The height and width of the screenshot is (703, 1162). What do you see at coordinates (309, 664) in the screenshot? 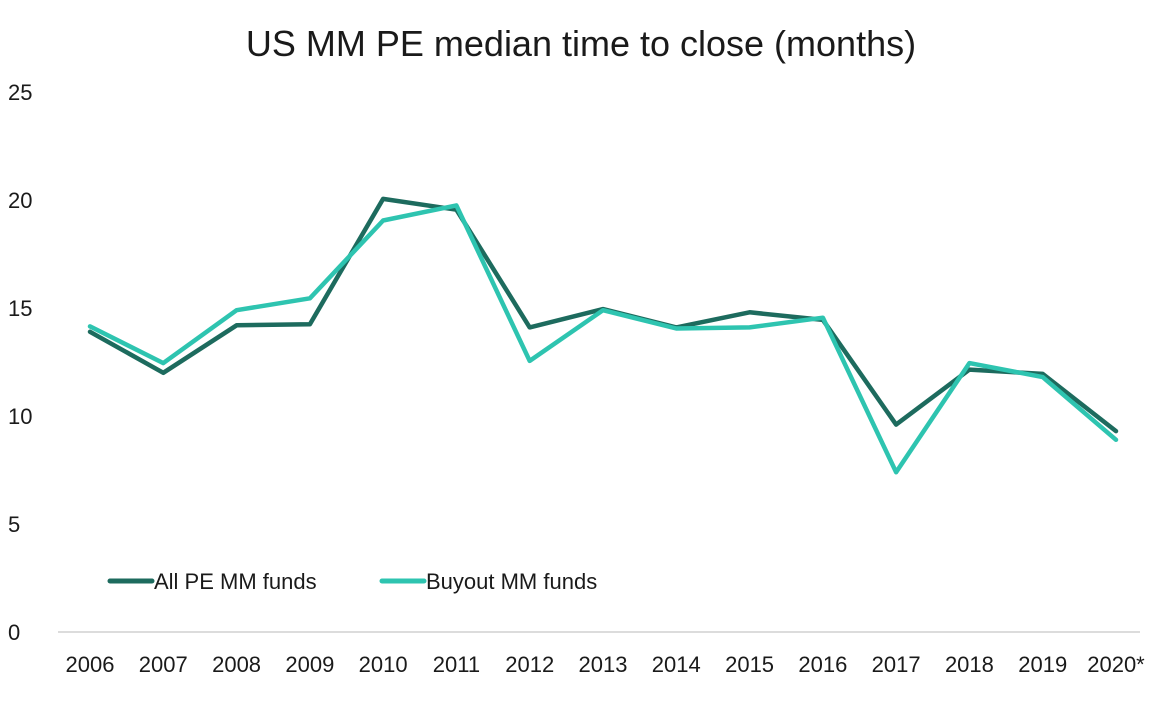
I see `x-tick-label: 2009` at bounding box center [309, 664].